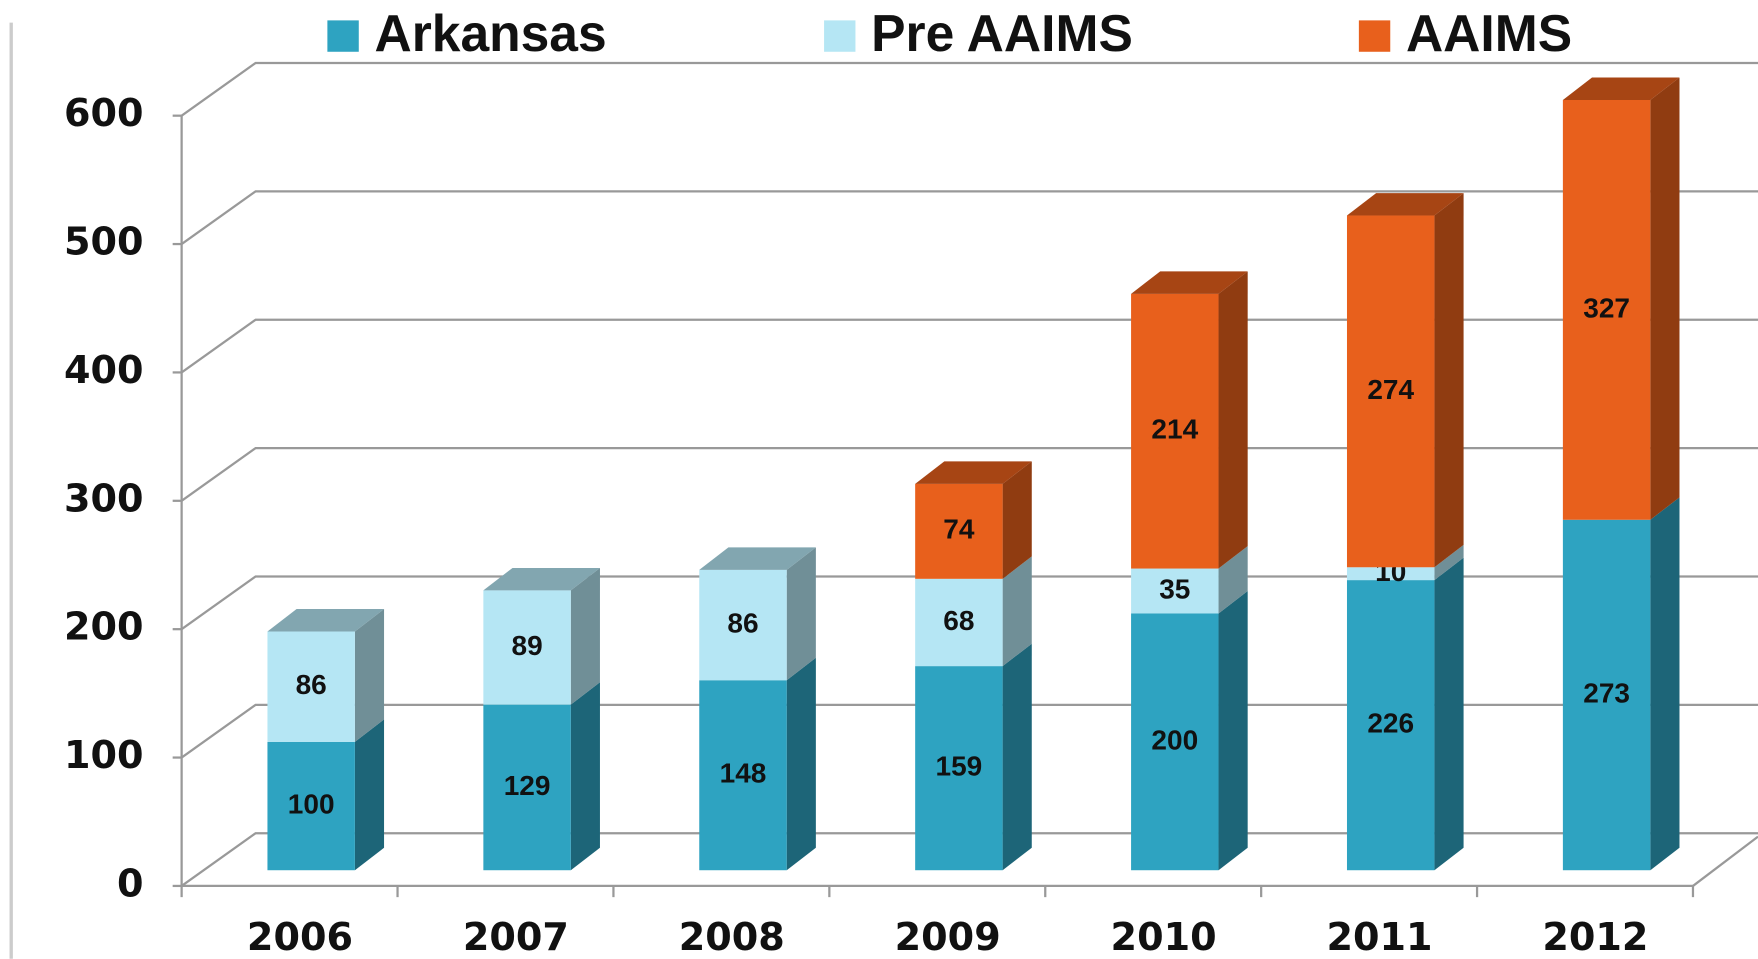 This screenshot has height=959, width=1758. I want to click on legend-label: Pre AAIMS, so click(1002, 33).